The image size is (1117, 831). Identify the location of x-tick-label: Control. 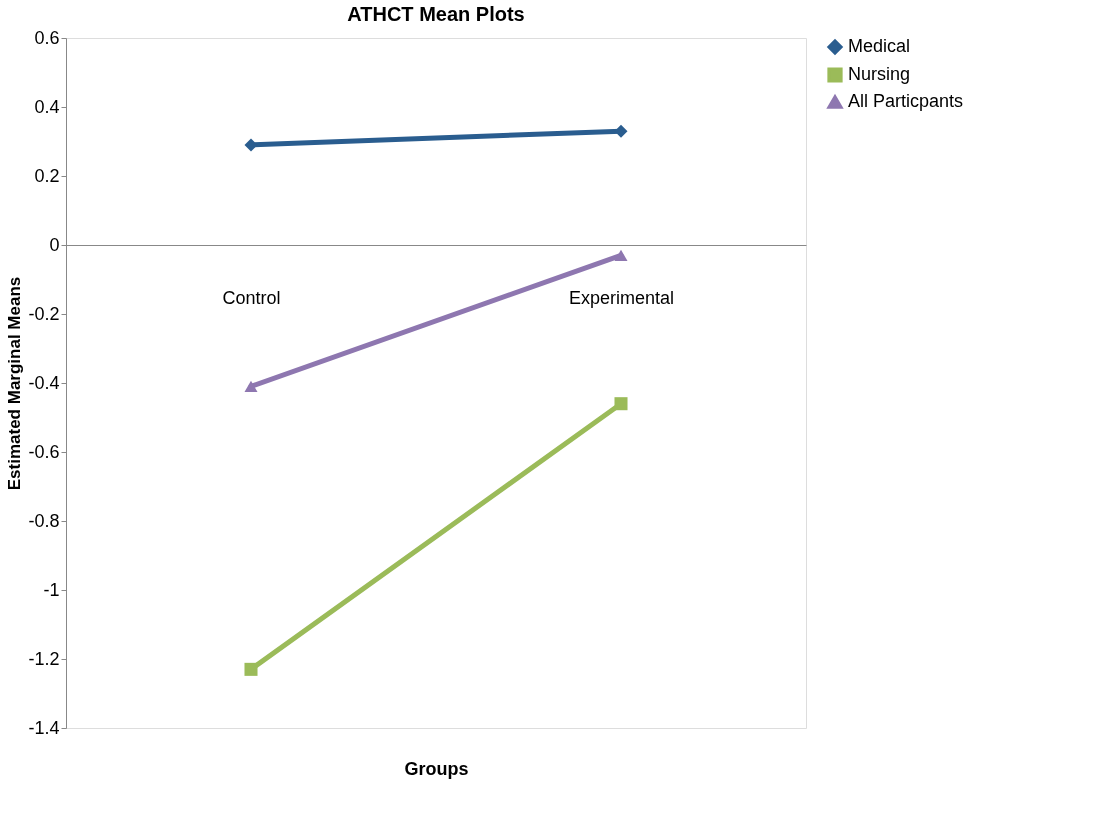
(251, 297).